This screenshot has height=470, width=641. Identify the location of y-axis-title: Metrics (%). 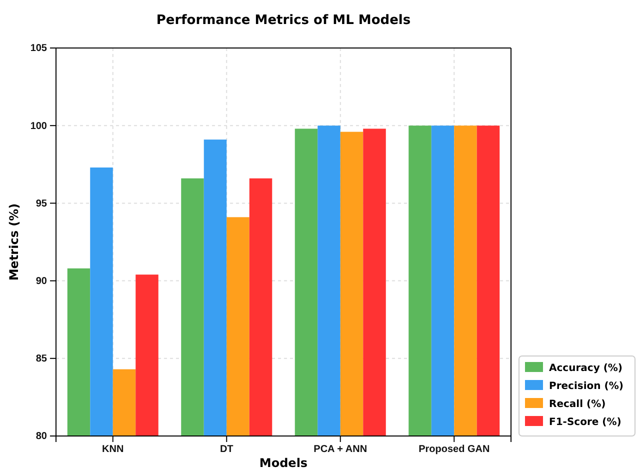
(14, 242).